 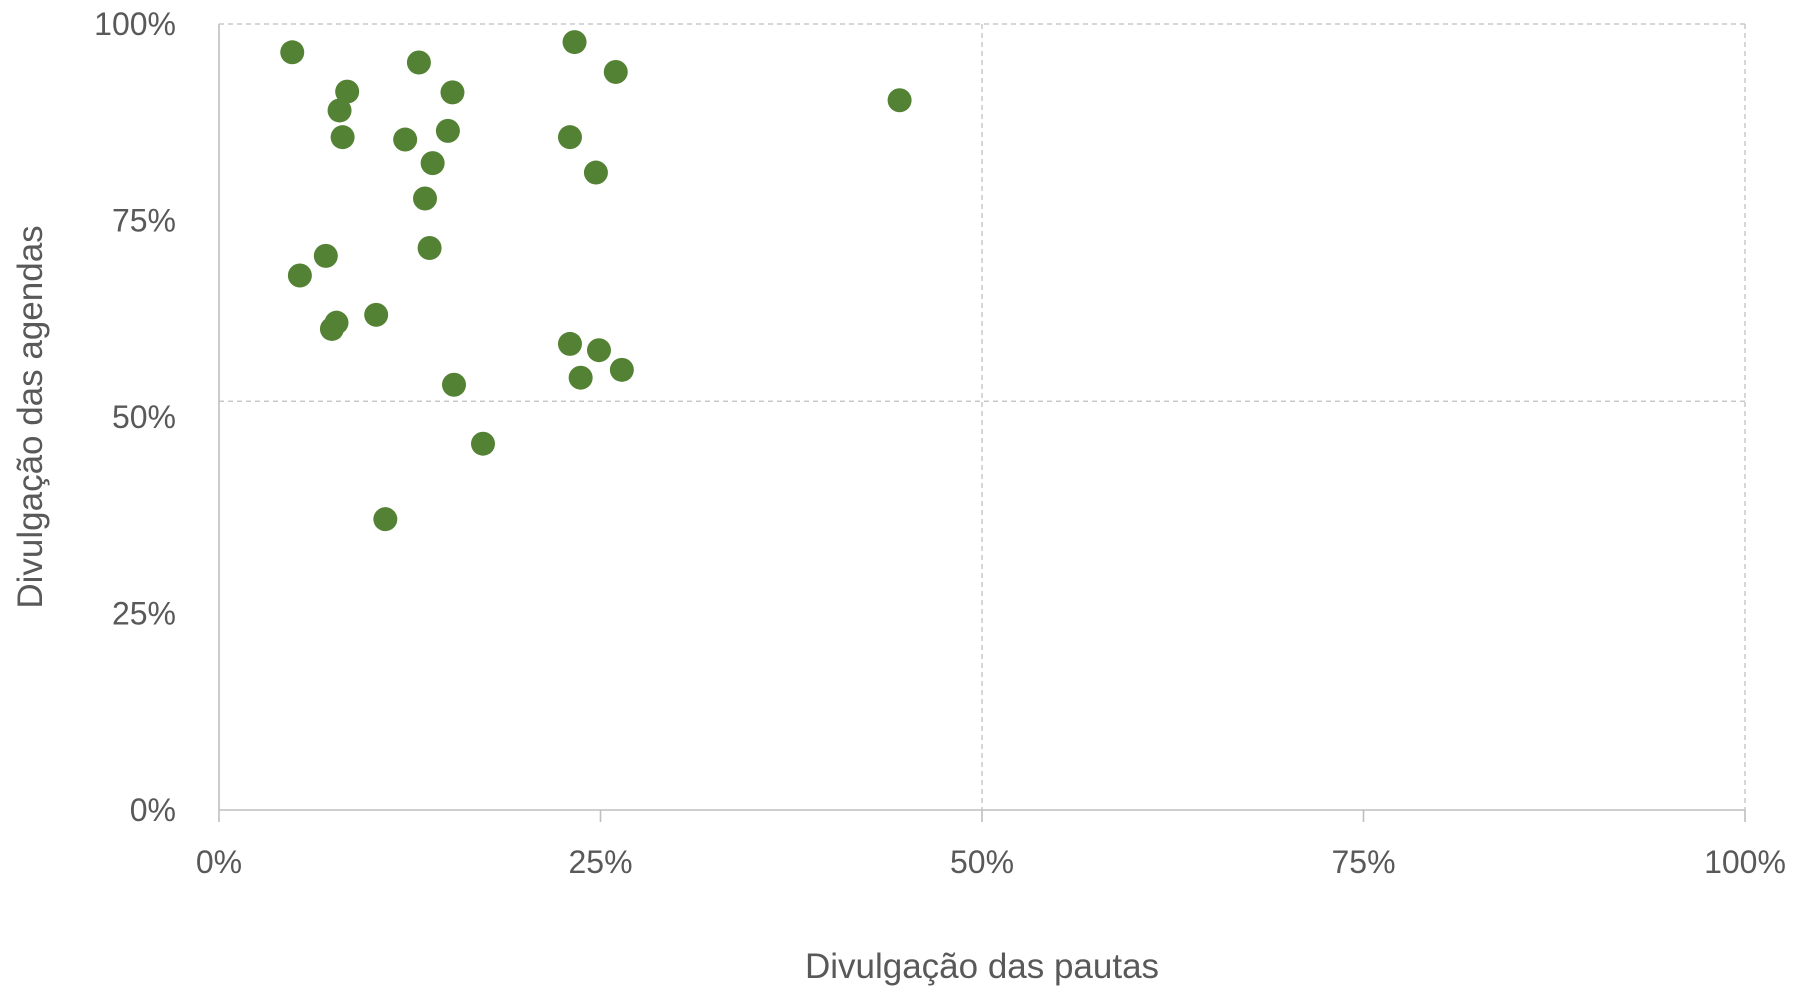 What do you see at coordinates (135, 24) in the screenshot?
I see `y-tick-label: 100%` at bounding box center [135, 24].